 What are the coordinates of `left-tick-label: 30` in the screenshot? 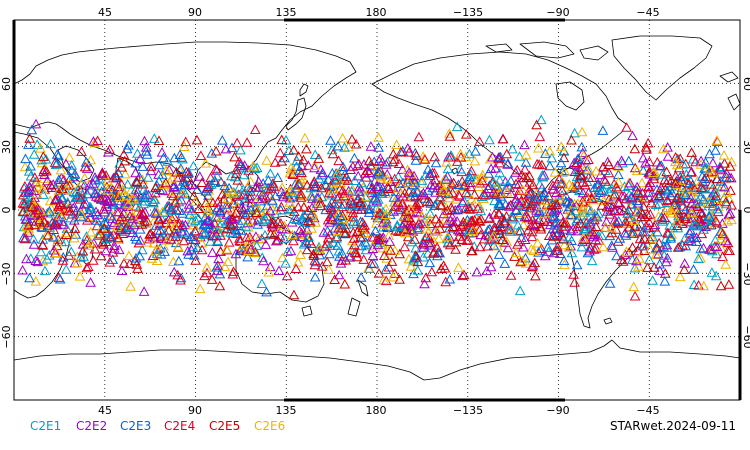 It's located at (6, 147).